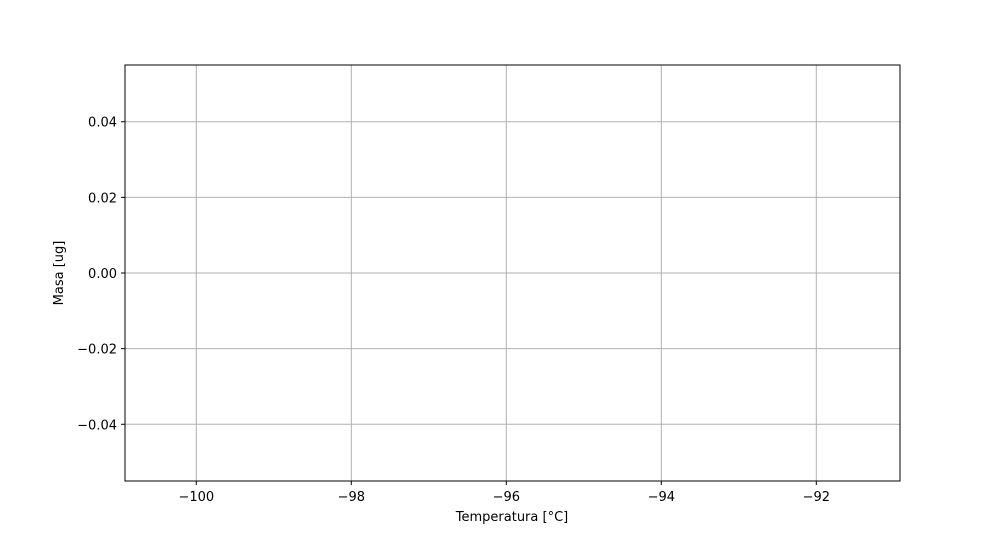 This screenshot has width=1000, height=540. What do you see at coordinates (102, 198) in the screenshot?
I see `y-tick-label: 0.02` at bounding box center [102, 198].